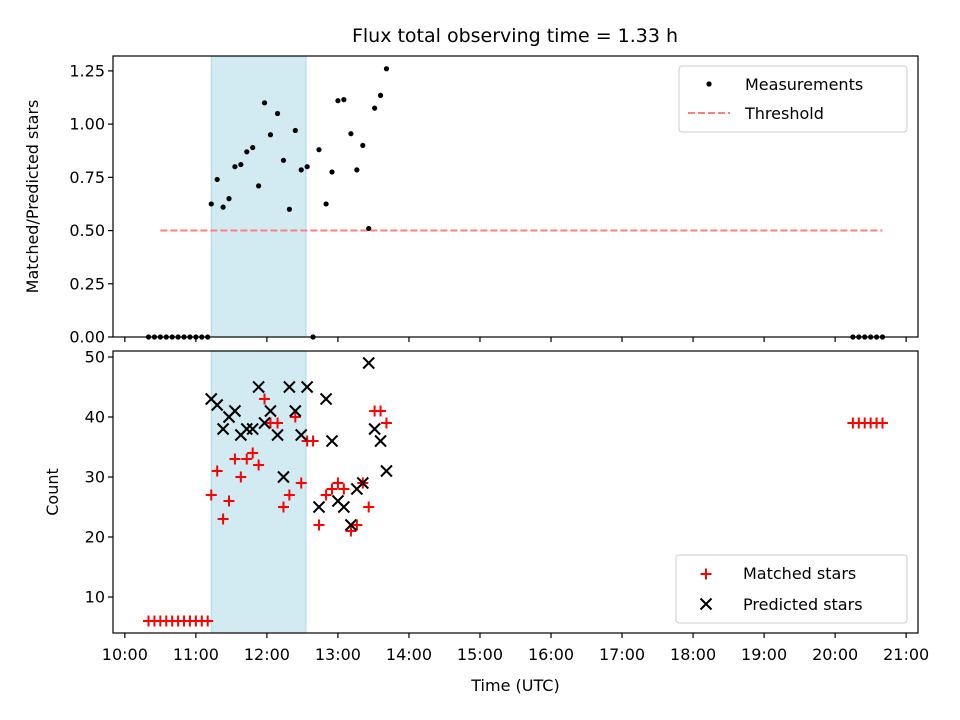 This screenshot has height=720, width=960. What do you see at coordinates (87, 283) in the screenshot?
I see `ratio-y-tick-label: 0.25` at bounding box center [87, 283].